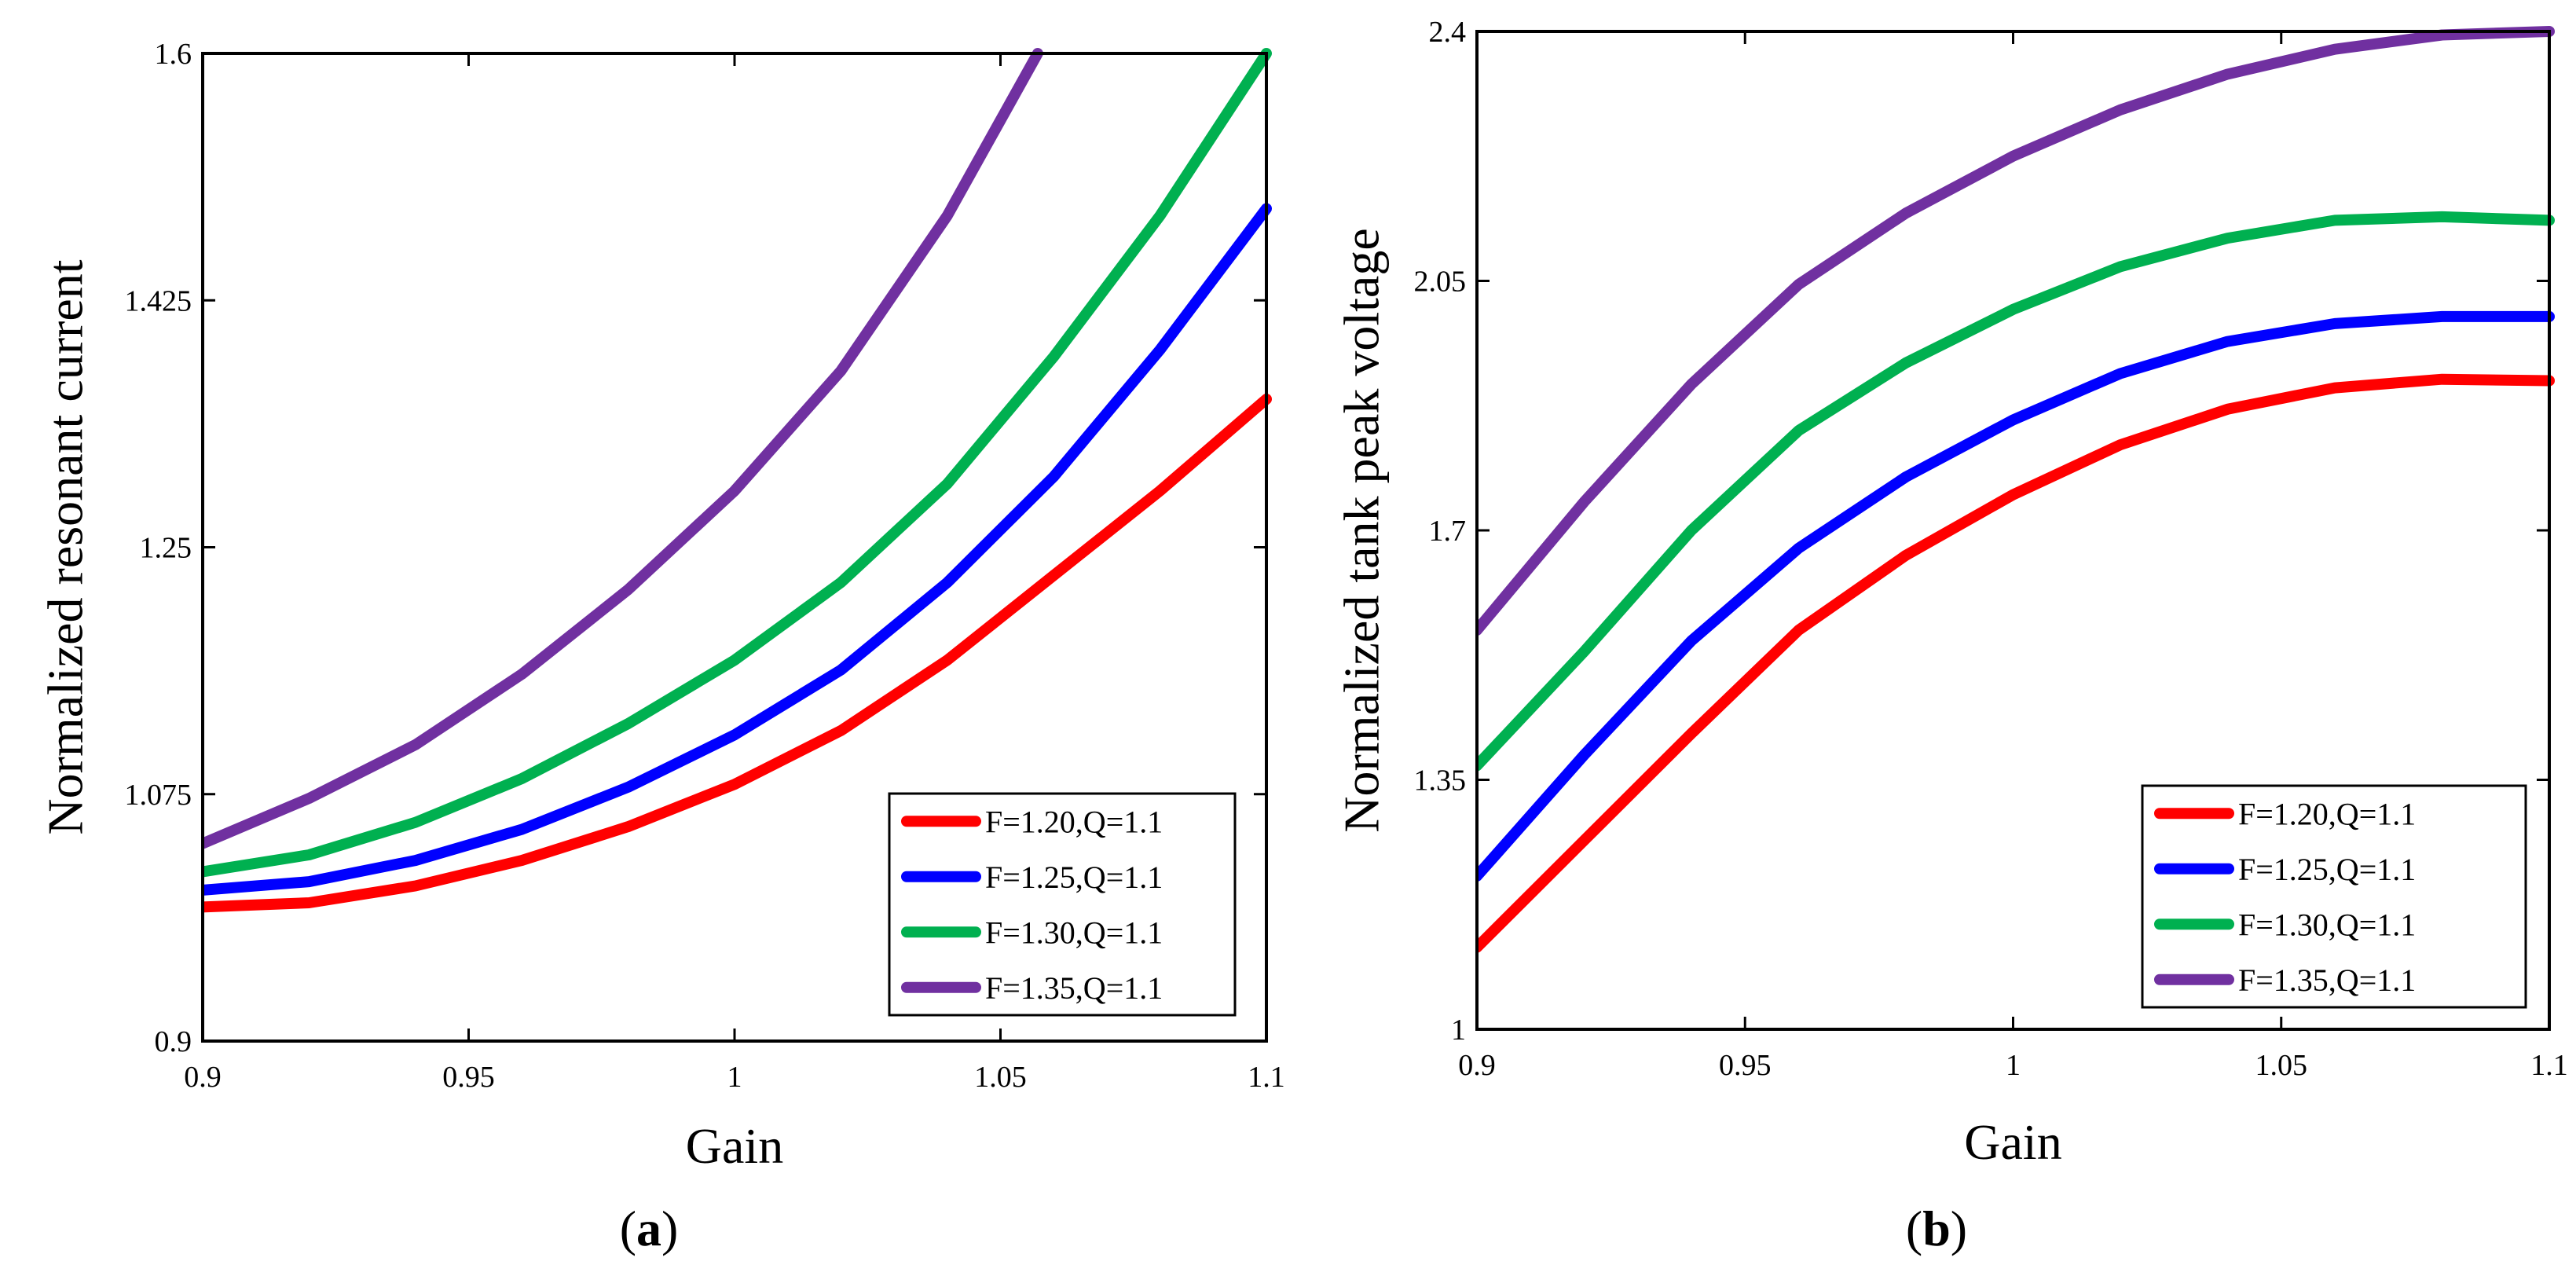 This screenshot has height=1287, width=2576. I want to click on y-tick-label: 1.075, so click(158, 795).